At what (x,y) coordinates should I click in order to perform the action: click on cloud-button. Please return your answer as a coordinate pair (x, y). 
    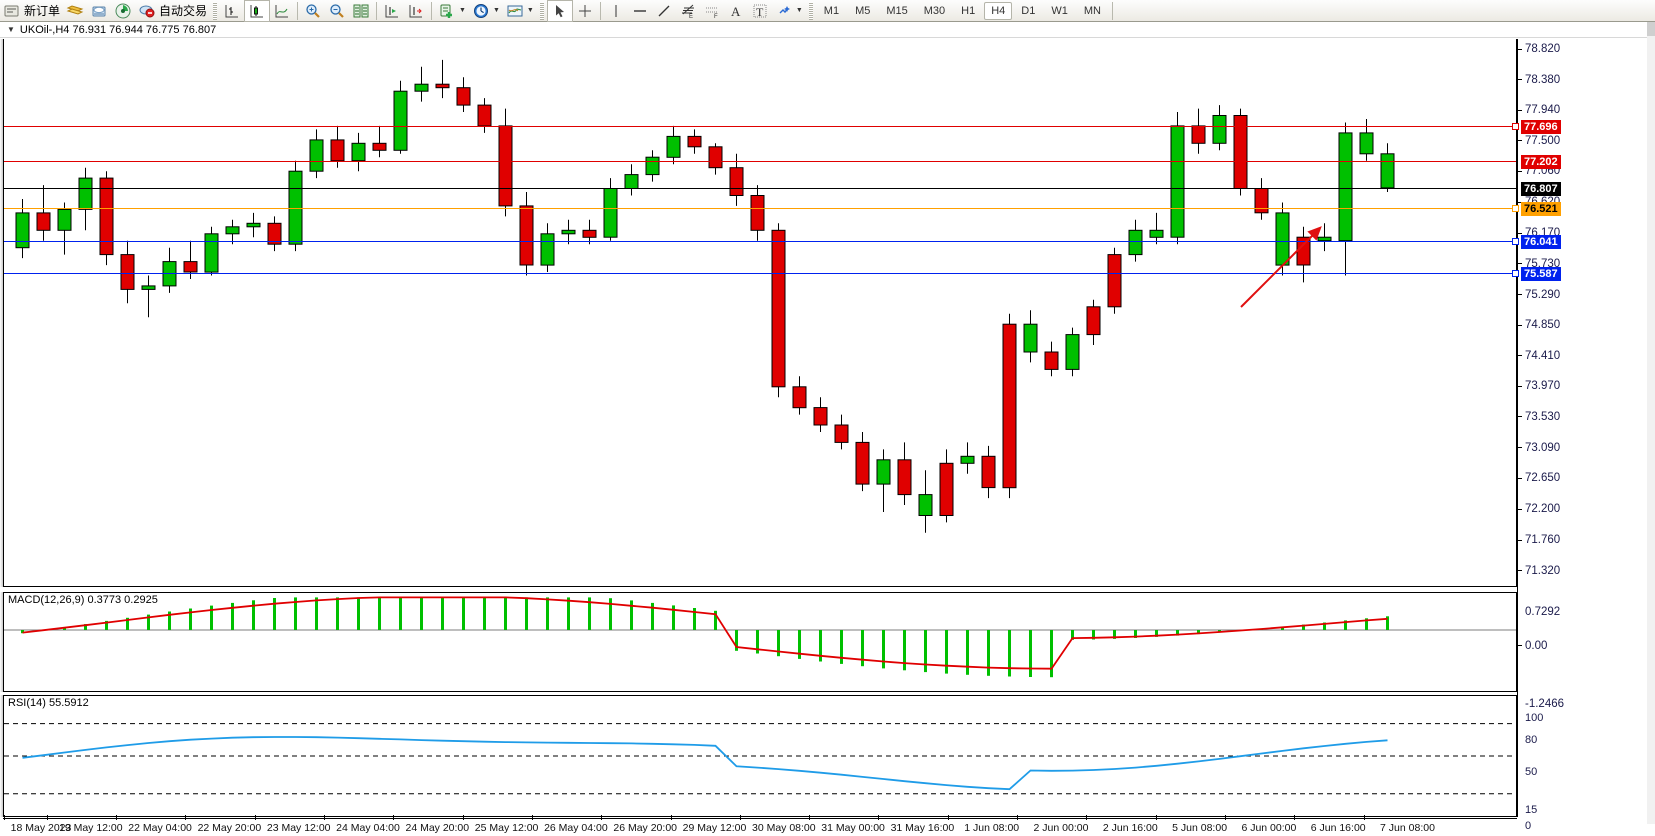
    Looking at the image, I should click on (99, 11).